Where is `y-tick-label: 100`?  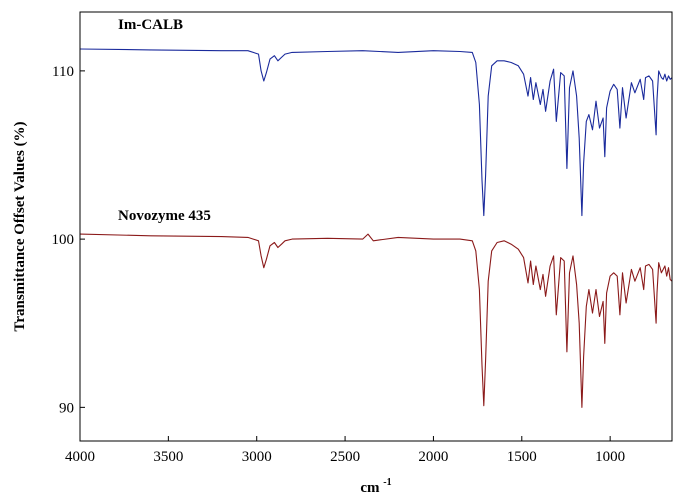 y-tick-label: 100 is located at coordinates (63, 240).